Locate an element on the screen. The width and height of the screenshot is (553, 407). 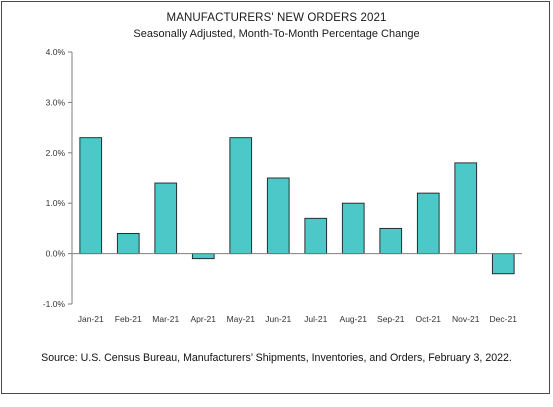
x-tick-label: Apr-21 is located at coordinates (203, 319).